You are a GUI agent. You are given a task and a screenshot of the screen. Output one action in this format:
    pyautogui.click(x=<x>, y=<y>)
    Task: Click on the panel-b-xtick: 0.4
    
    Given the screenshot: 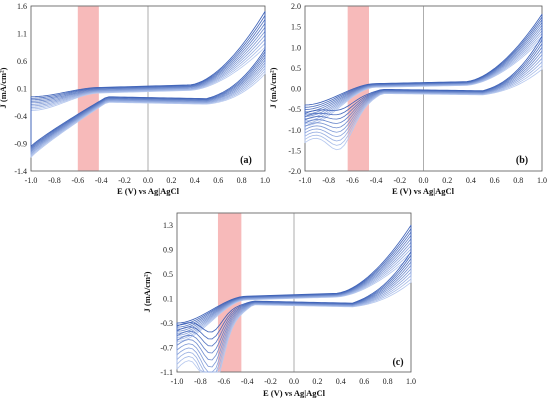 What is the action you would take?
    pyautogui.click(x=471, y=180)
    